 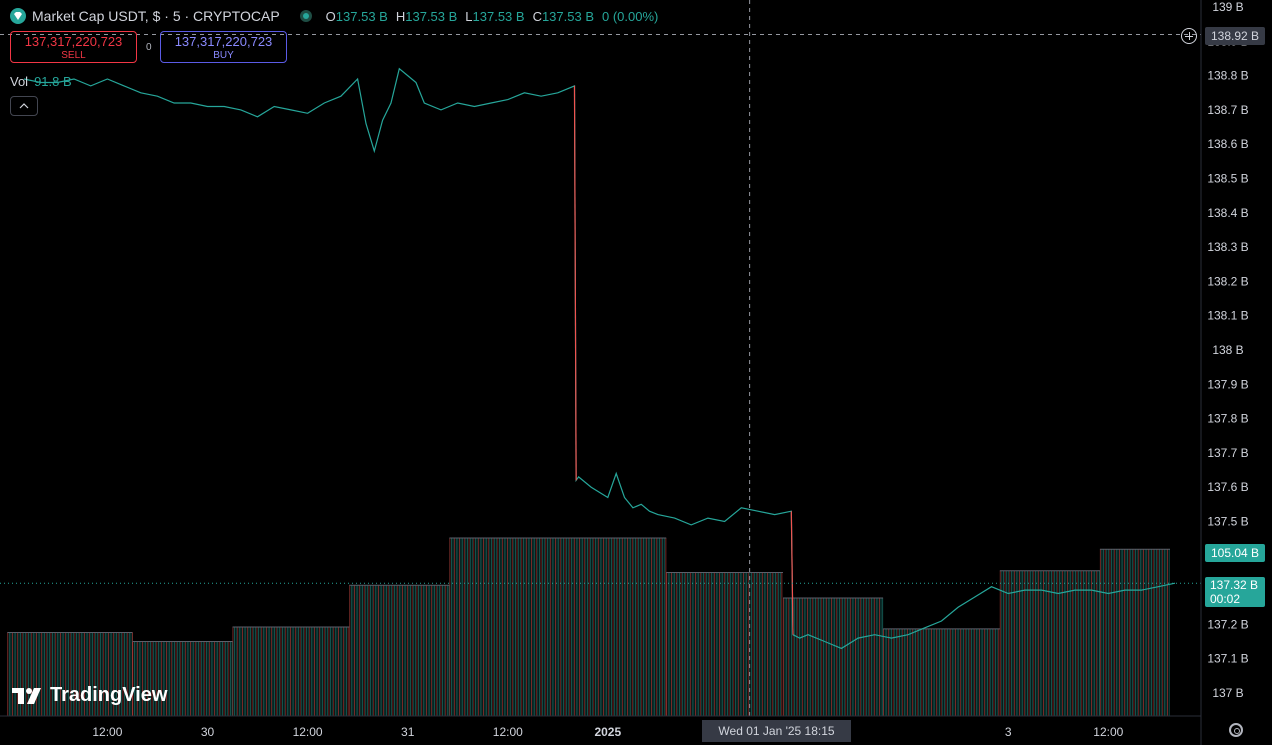 What do you see at coordinates (330, 16) in the screenshot?
I see `ohlc-open-key: O` at bounding box center [330, 16].